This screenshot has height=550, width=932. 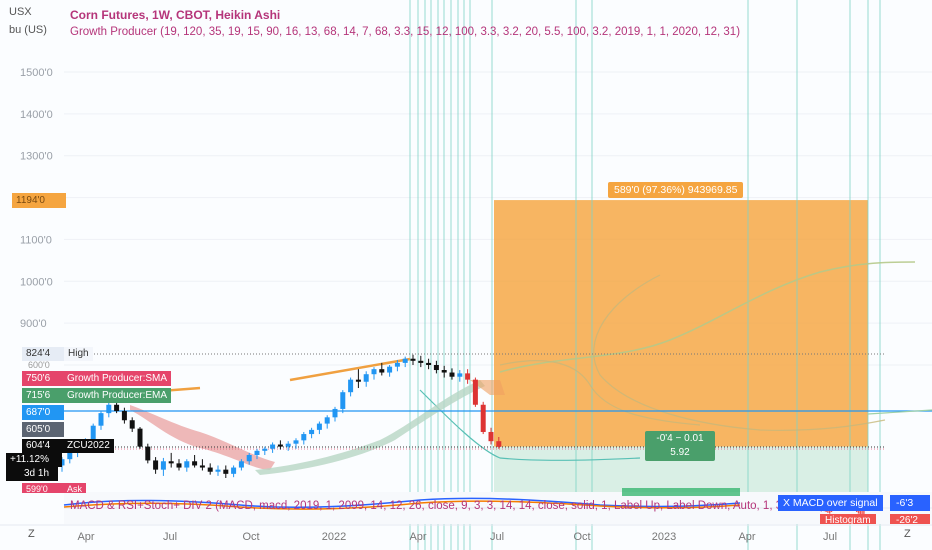 What do you see at coordinates (907, 534) in the screenshot?
I see `zoom-right-button: Z` at bounding box center [907, 534].